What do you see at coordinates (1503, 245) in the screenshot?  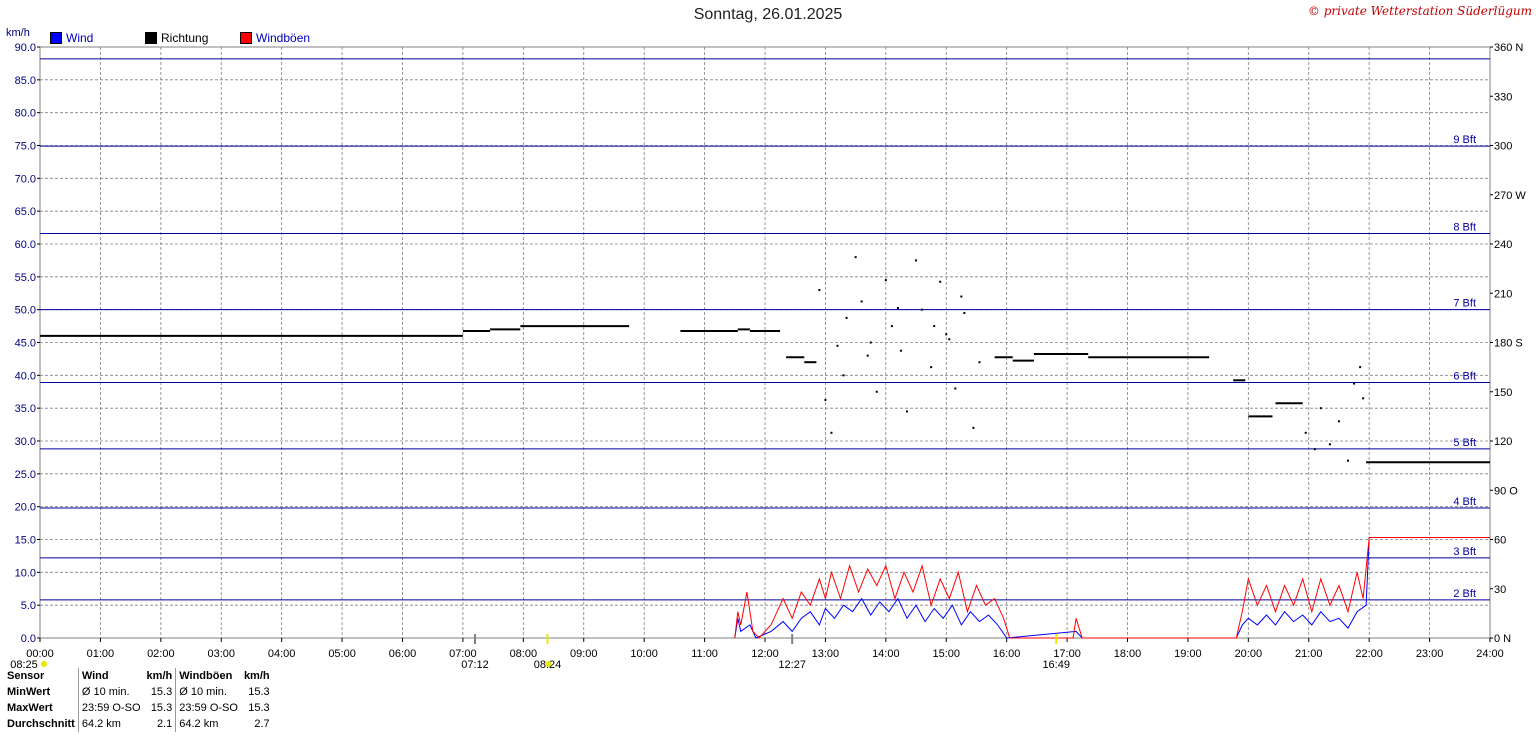 I see `y2-tick-label: 240` at bounding box center [1503, 245].